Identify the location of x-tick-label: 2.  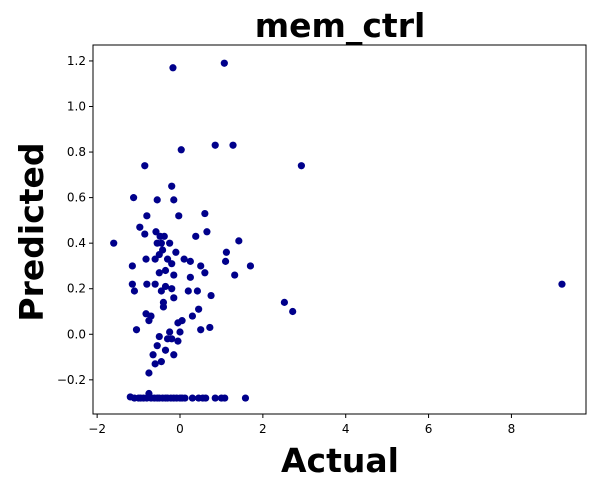
(263, 429).